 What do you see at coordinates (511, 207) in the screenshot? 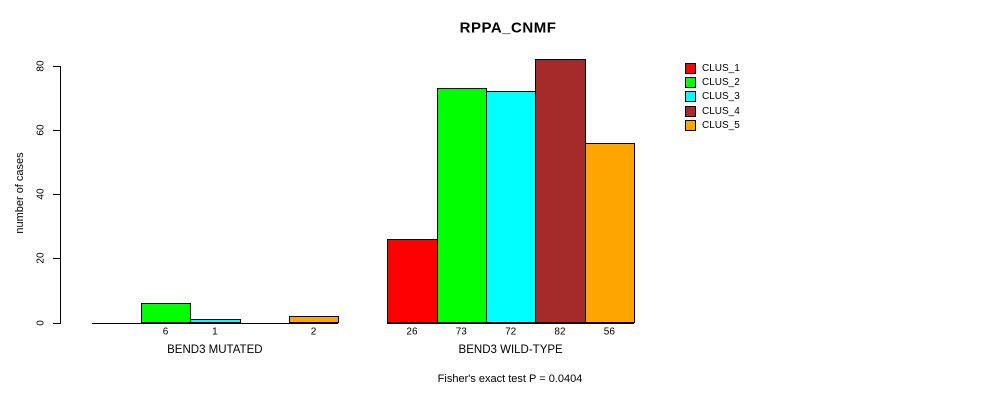
I see `bar-clus_3-group2` at bounding box center [511, 207].